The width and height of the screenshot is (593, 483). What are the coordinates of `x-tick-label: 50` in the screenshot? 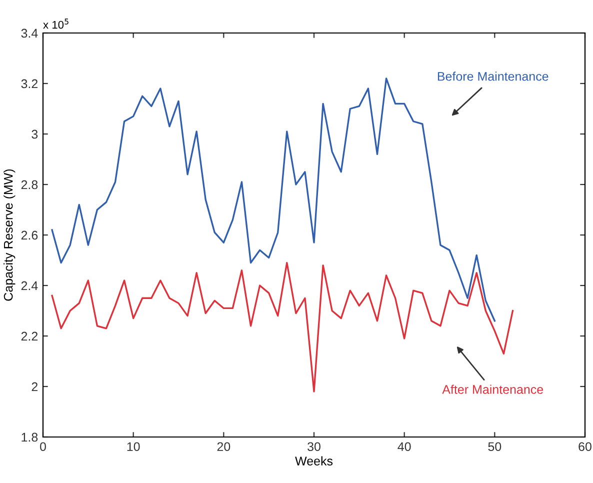 It's located at (495, 447).